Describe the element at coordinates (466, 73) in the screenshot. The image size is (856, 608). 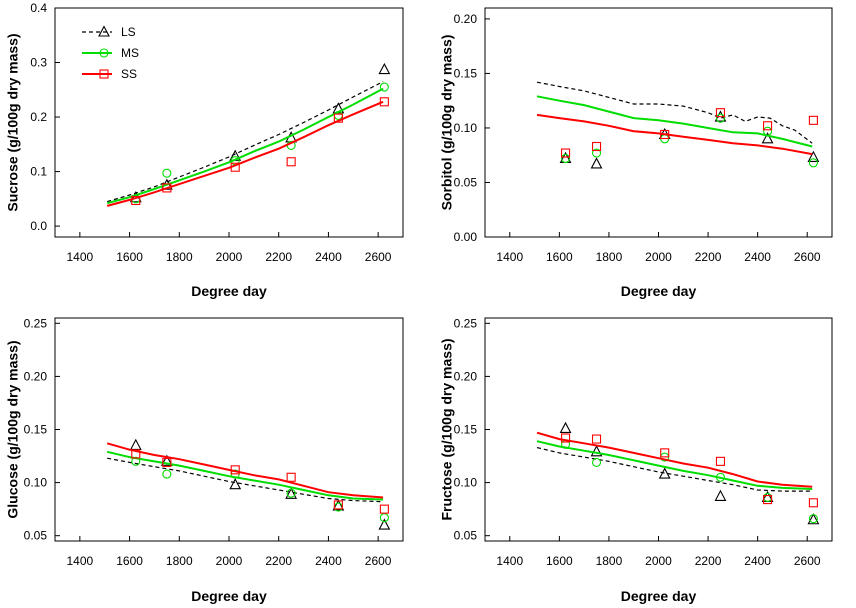
I see `y-tick-label: 0.15` at that location.